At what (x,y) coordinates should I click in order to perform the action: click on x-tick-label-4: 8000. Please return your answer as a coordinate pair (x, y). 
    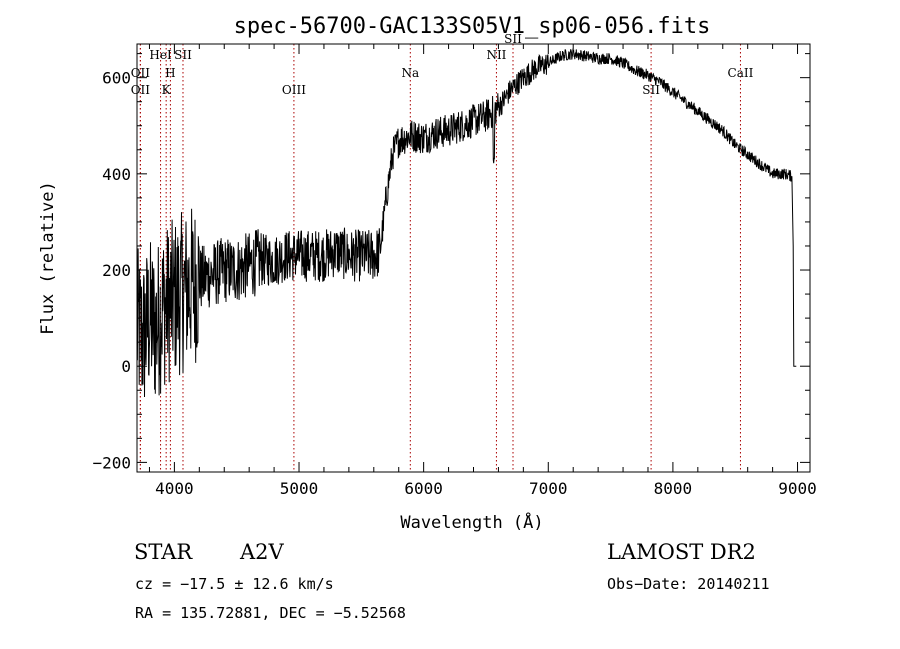
    Looking at the image, I should click on (673, 488).